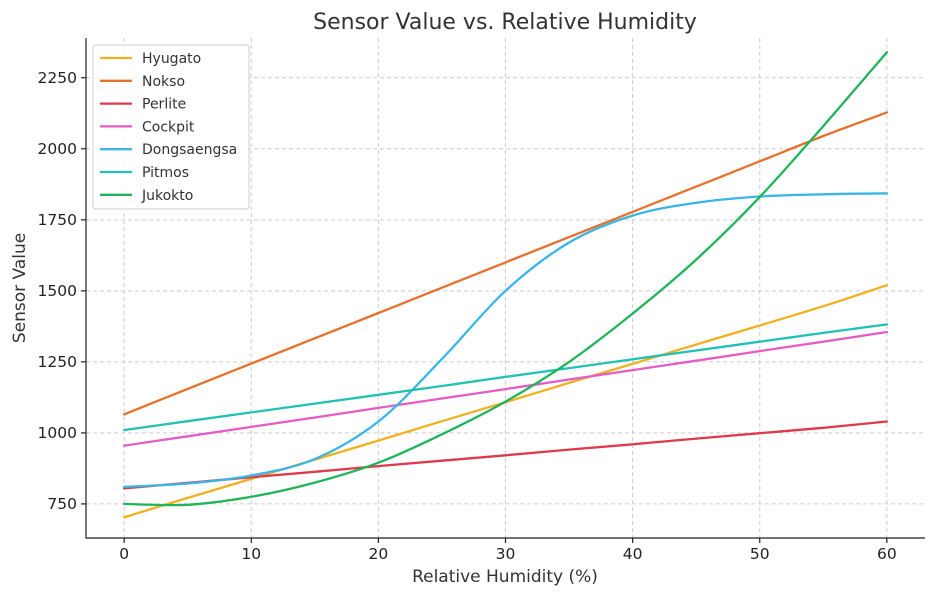 The height and width of the screenshot is (596, 936). What do you see at coordinates (505, 377) in the screenshot?
I see `series-line-pitmos` at bounding box center [505, 377].